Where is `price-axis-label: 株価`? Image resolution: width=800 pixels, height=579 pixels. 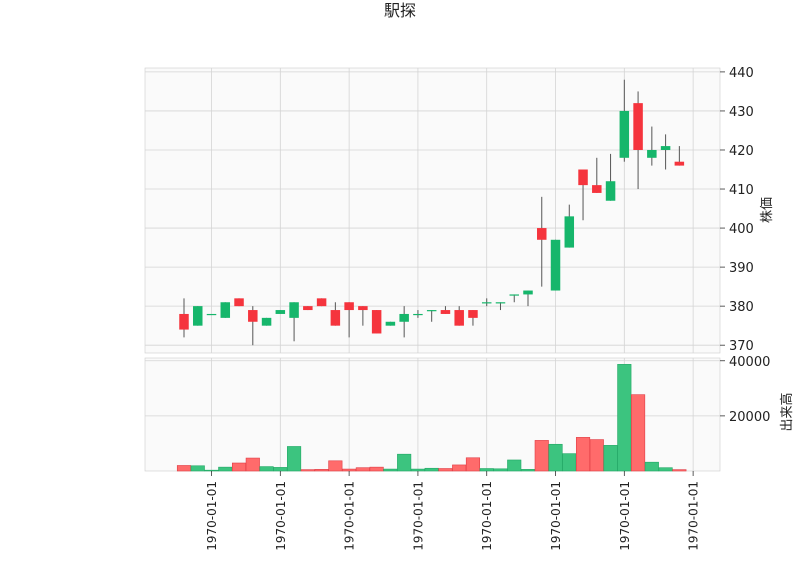
price-axis-label: 株価 is located at coordinates (767, 210).